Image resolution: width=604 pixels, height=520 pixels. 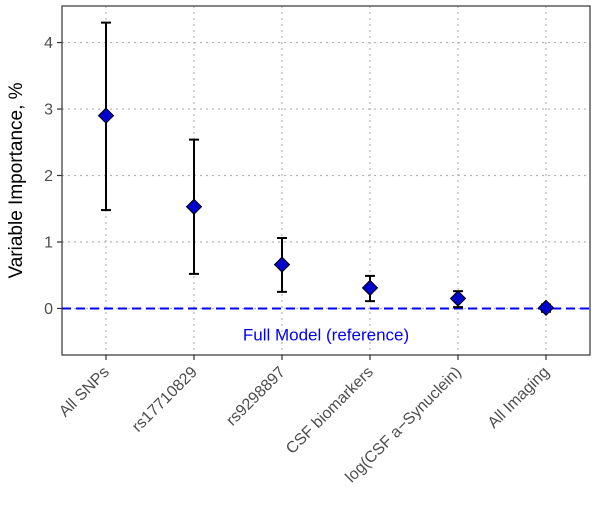 What do you see at coordinates (84, 392) in the screenshot?
I see `x-tick-label: All SNPs` at bounding box center [84, 392].